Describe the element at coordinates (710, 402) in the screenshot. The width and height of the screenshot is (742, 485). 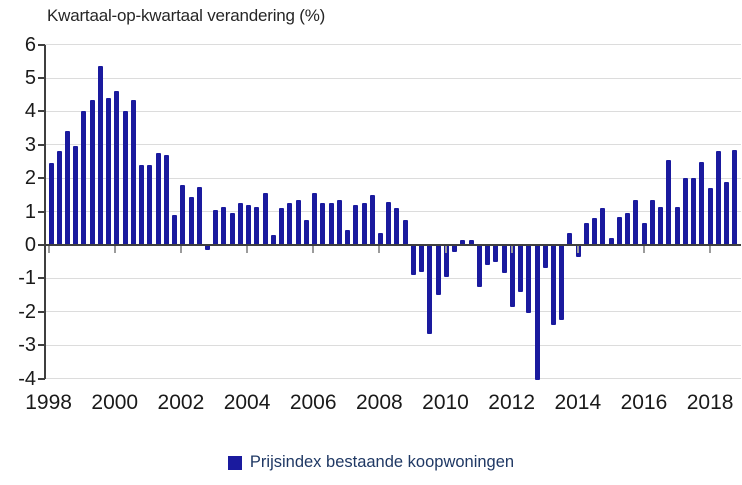
I see `x-axis-label-2018: 2018` at that location.